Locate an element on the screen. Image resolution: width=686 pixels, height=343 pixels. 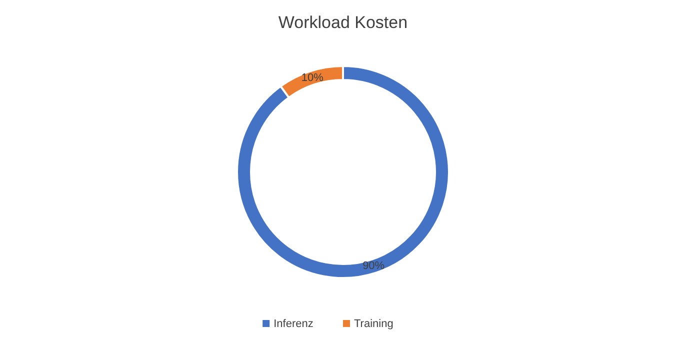
legend-label: Training is located at coordinates (374, 324).